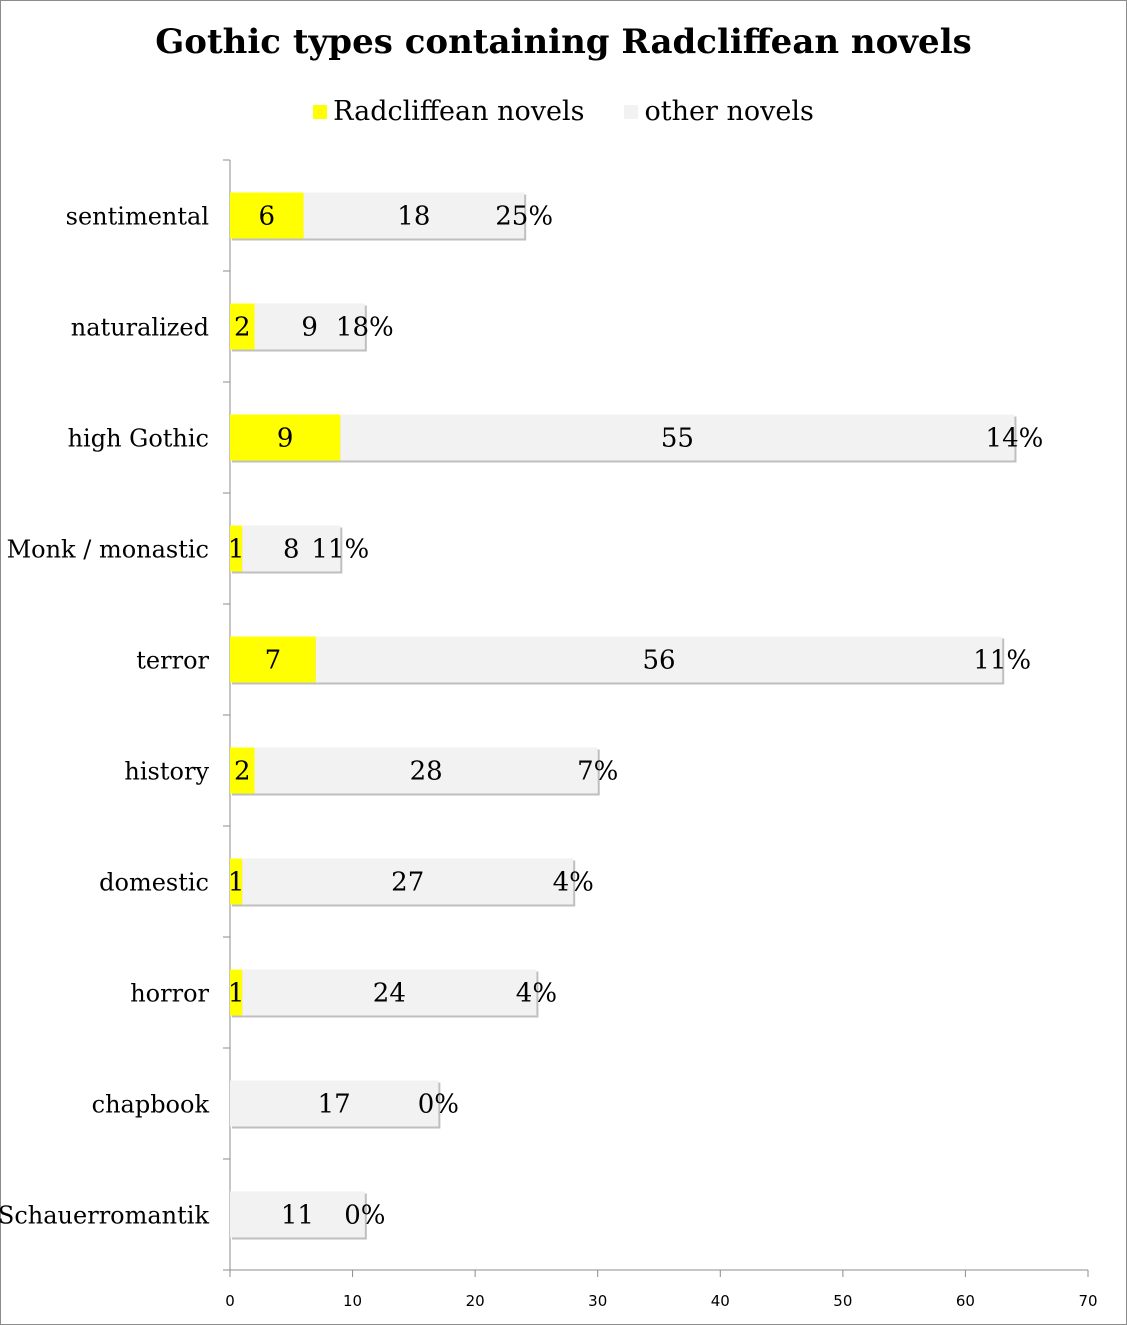 The height and width of the screenshot is (1325, 1127). Describe the element at coordinates (151, 1105) in the screenshot. I see `category-label: chapbook` at that location.